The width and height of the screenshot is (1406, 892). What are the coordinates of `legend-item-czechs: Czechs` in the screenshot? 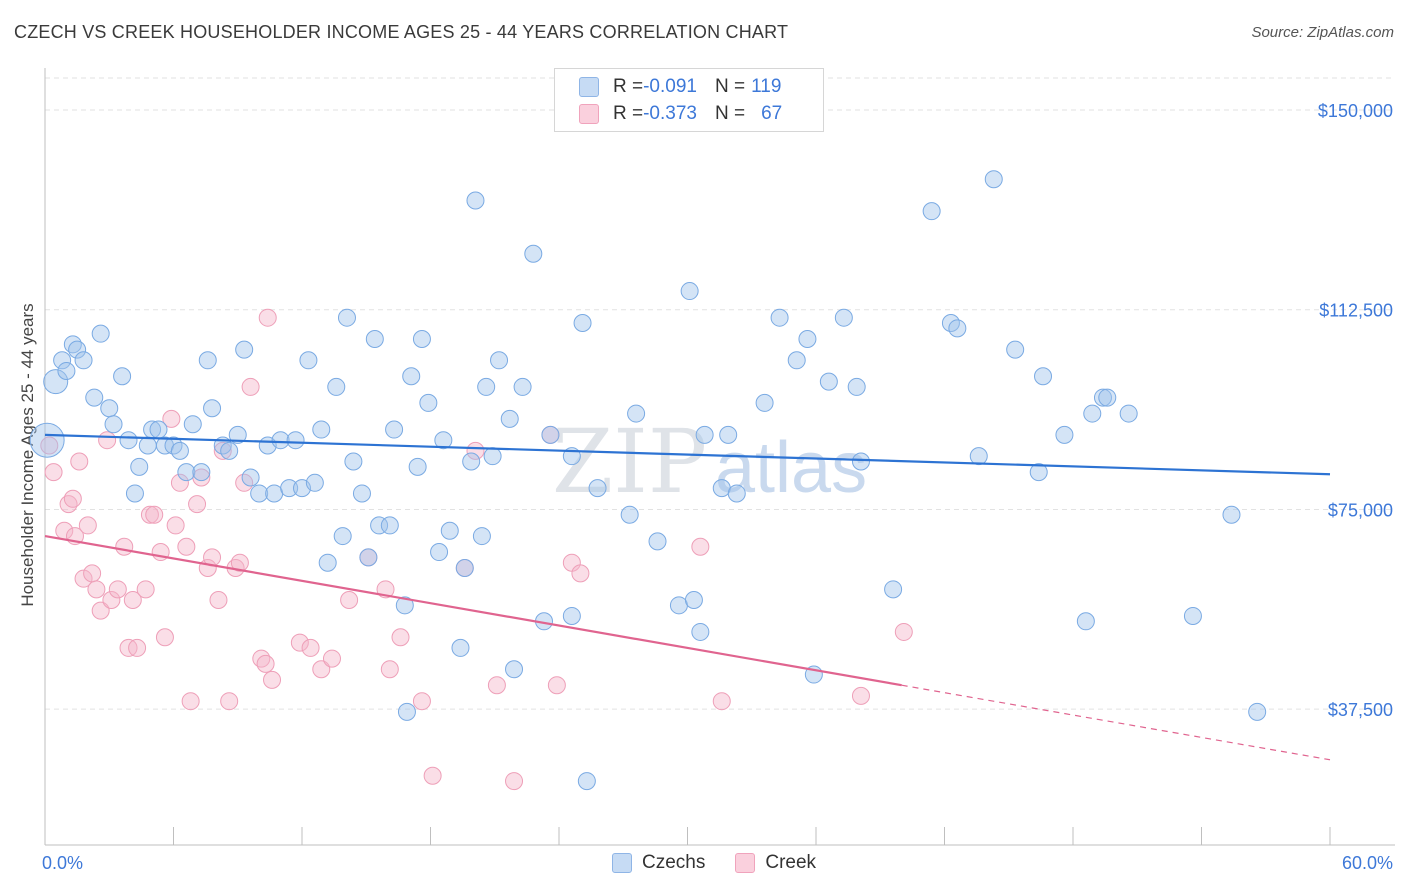 It's located at (658, 863).